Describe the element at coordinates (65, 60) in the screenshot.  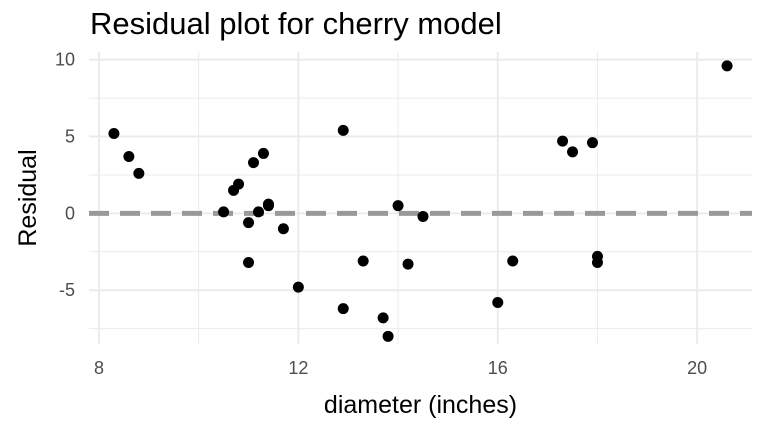
I see `y-tick-label: 10` at that location.